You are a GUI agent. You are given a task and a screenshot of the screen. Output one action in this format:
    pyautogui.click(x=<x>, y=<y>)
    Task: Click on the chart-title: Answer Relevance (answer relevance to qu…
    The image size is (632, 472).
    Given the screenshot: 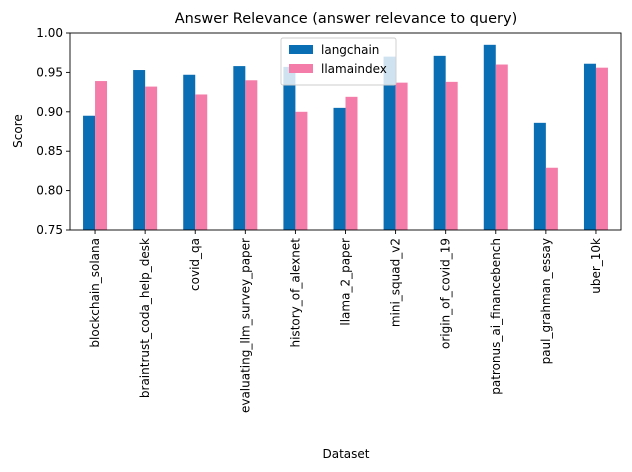 What is the action you would take?
    pyautogui.click(x=346, y=19)
    